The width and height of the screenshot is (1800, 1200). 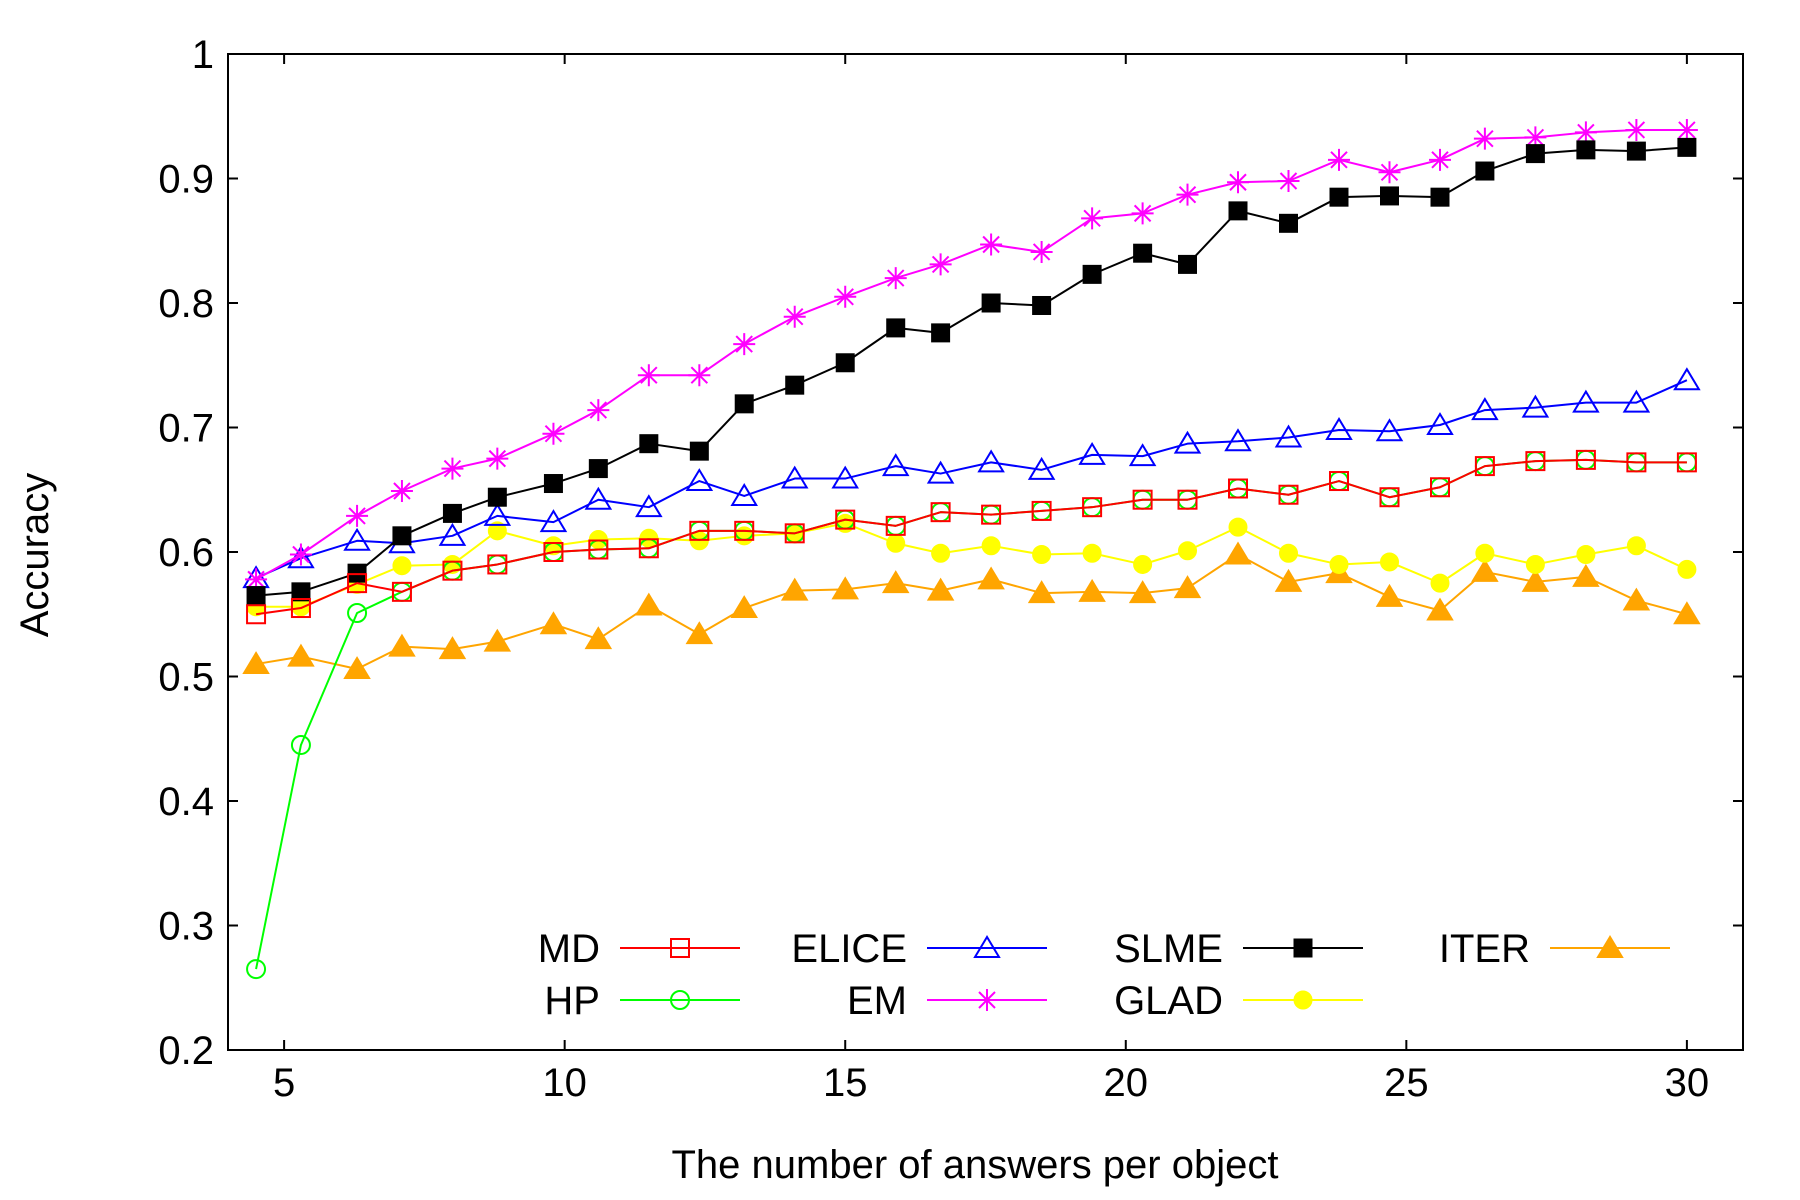 What do you see at coordinates (1610, 946) in the screenshot?
I see `legend-marker-iter` at bounding box center [1610, 946].